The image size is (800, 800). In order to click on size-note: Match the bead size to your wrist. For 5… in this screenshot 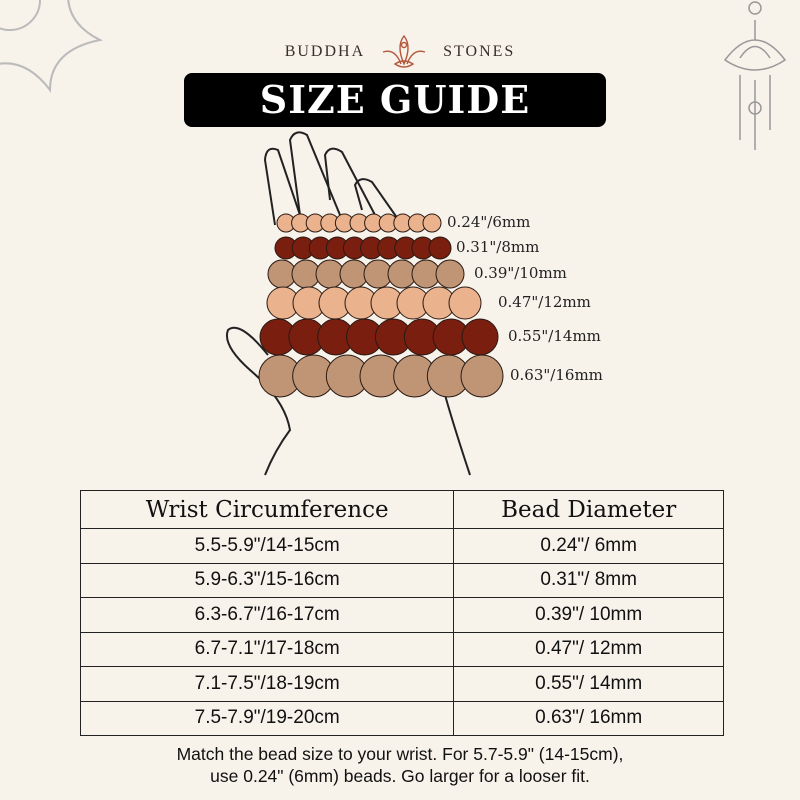, I will do `click(400, 765)`.